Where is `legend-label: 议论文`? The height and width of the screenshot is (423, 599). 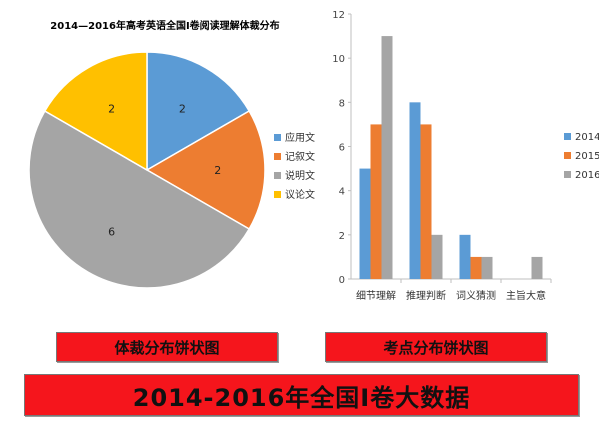 legend-label: 议论文 is located at coordinates (300, 194).